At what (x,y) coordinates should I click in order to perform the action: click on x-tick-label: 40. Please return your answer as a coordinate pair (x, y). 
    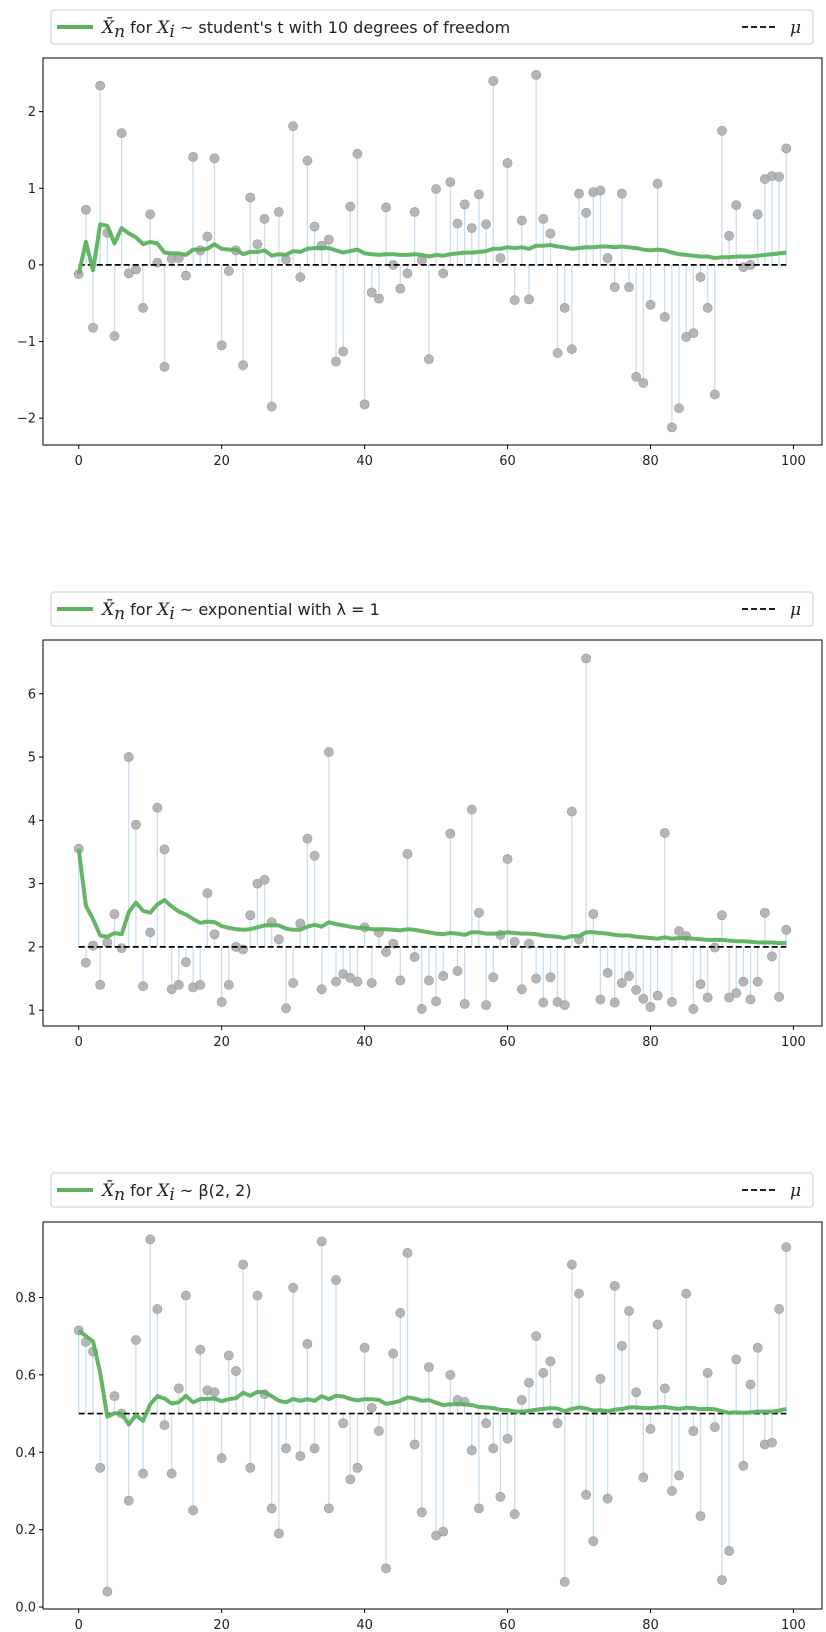
    Looking at the image, I should click on (364, 1625).